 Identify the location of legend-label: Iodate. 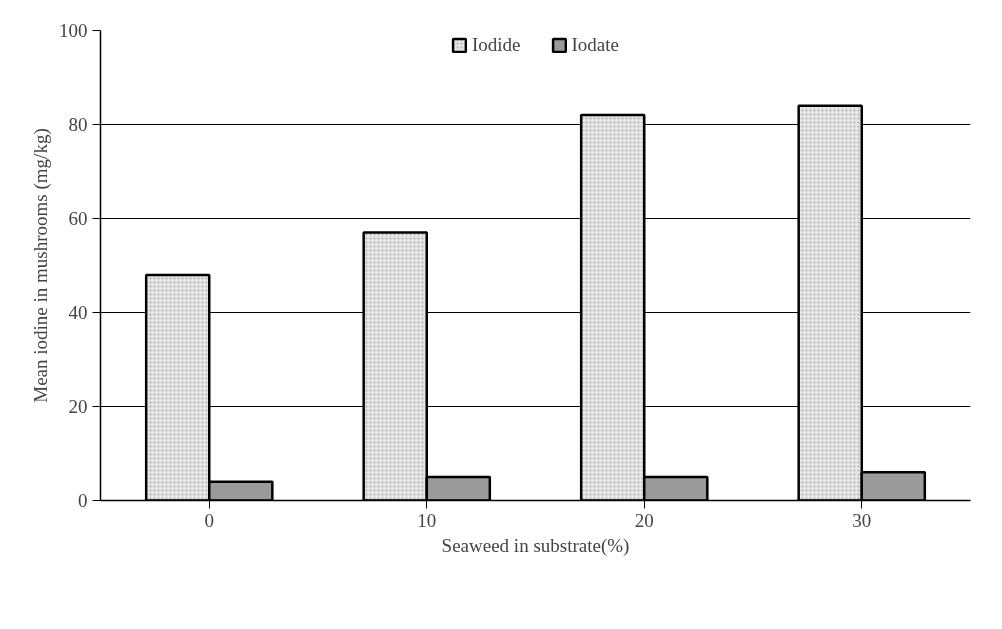
(595, 45).